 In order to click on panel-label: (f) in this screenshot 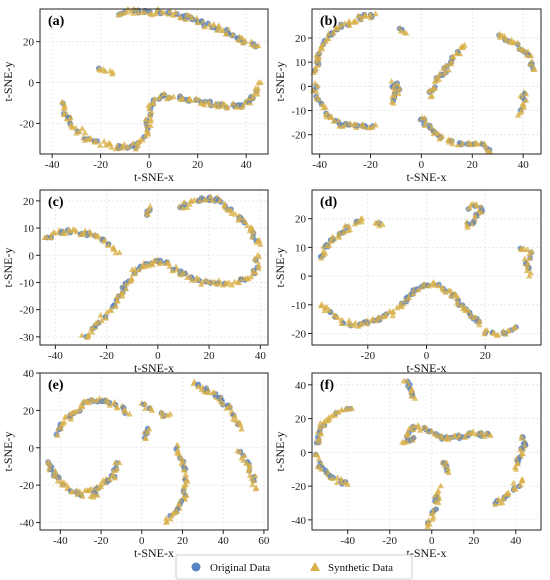, I will do `click(327, 385)`.